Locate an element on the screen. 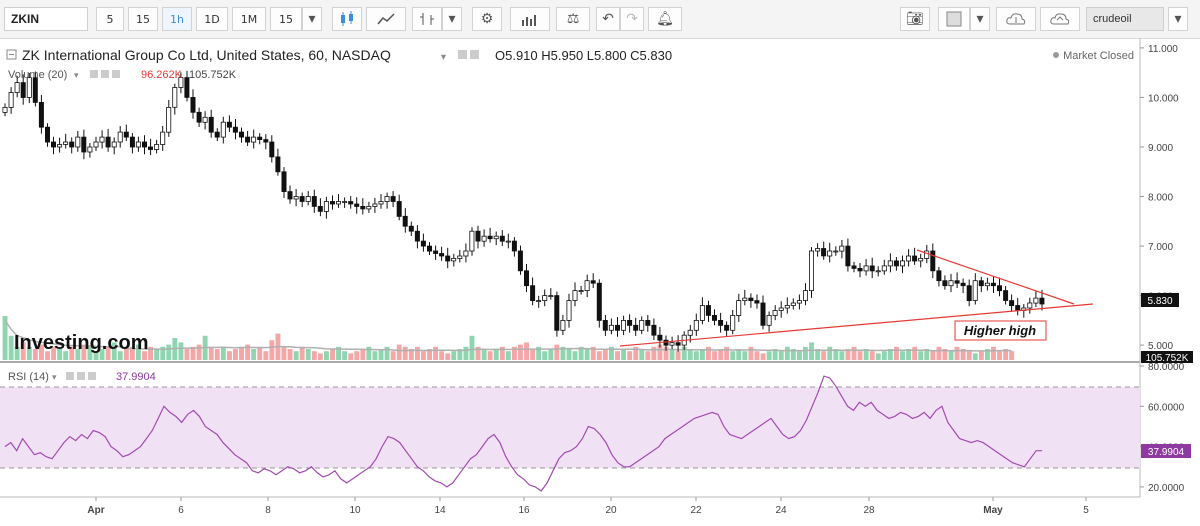 The height and width of the screenshot is (526, 1200). interval-5m-button: 5 is located at coordinates (110, 19).